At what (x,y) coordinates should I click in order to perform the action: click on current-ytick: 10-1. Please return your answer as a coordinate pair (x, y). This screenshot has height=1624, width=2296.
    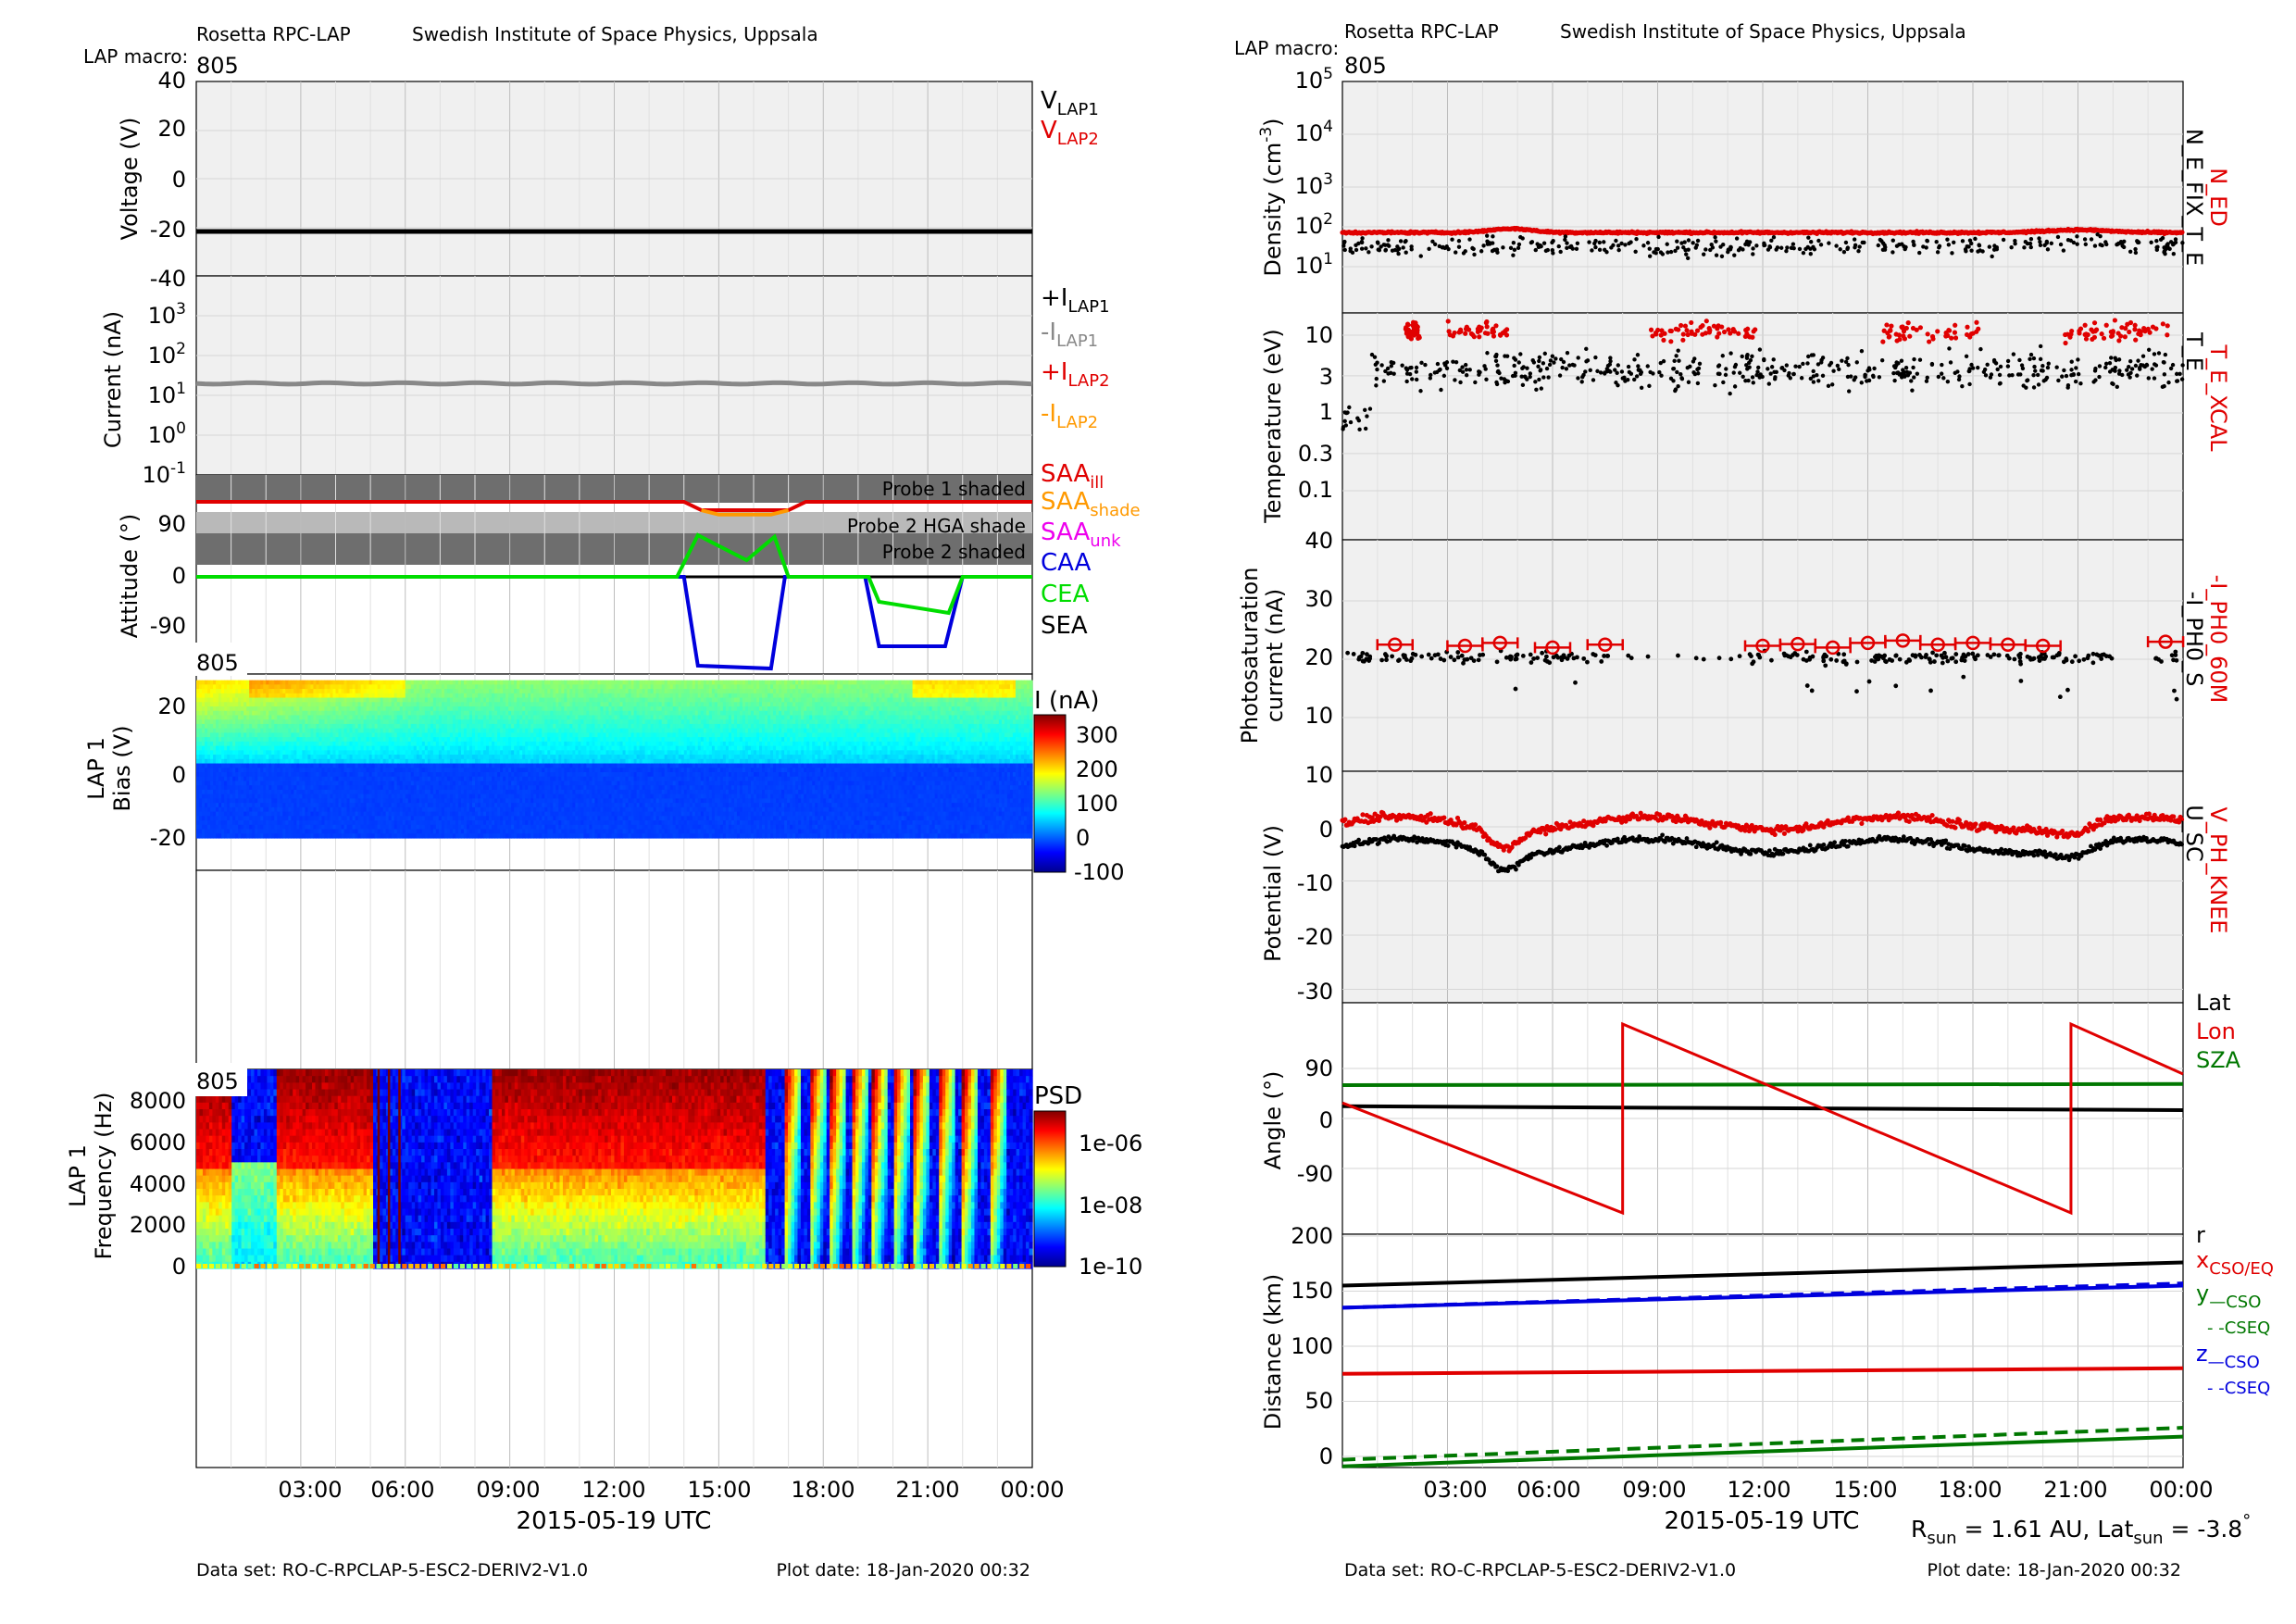
    Looking at the image, I should click on (165, 473).